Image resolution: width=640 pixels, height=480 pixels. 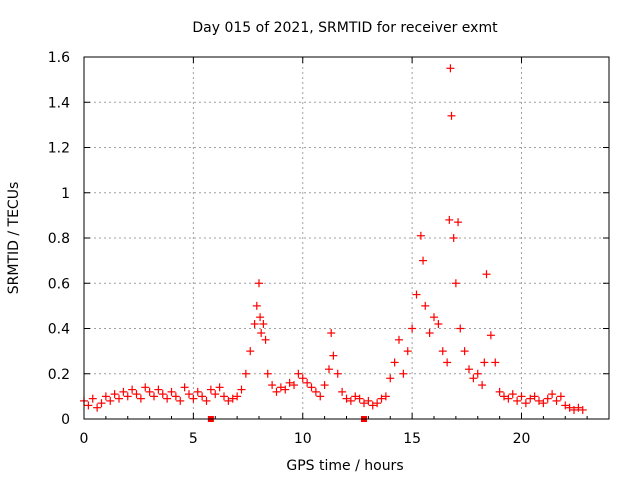 I want to click on y-tick-label: 0.2, so click(x=59, y=375).